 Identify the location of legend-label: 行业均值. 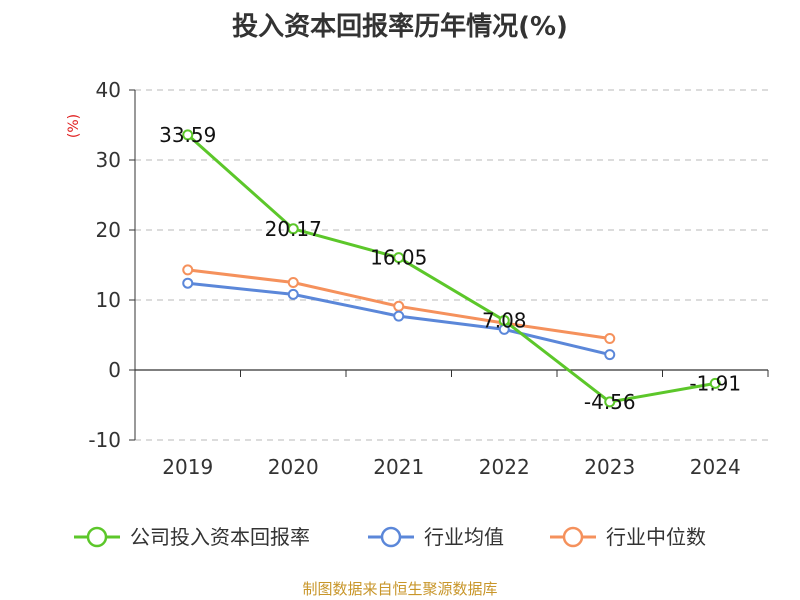
(464, 537).